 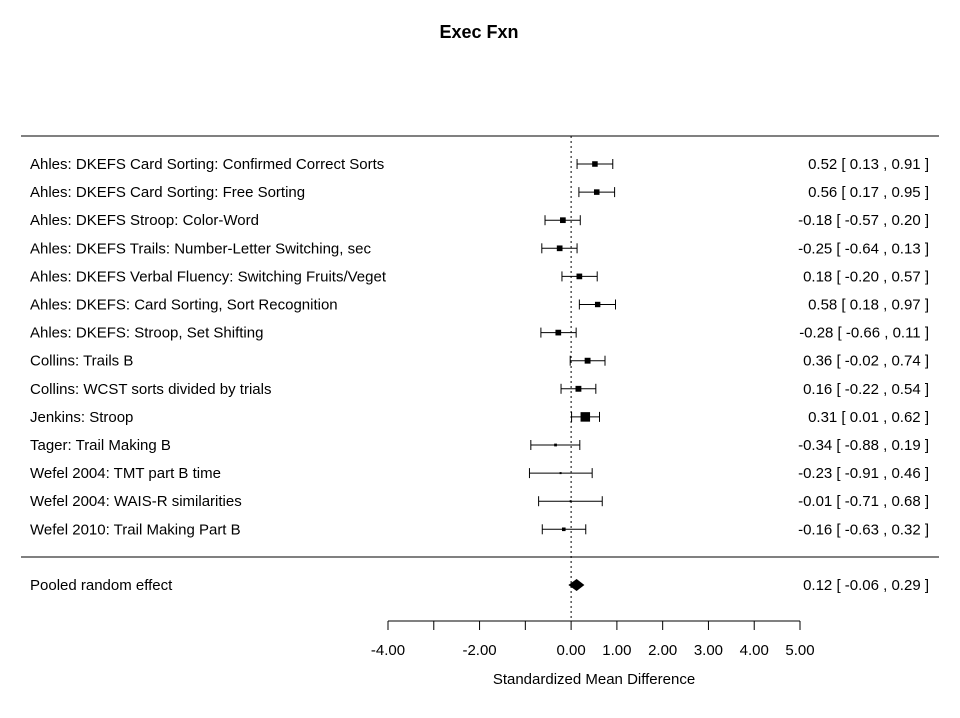 I want to click on study-label: Tager: Trail Making B, so click(x=100, y=445).